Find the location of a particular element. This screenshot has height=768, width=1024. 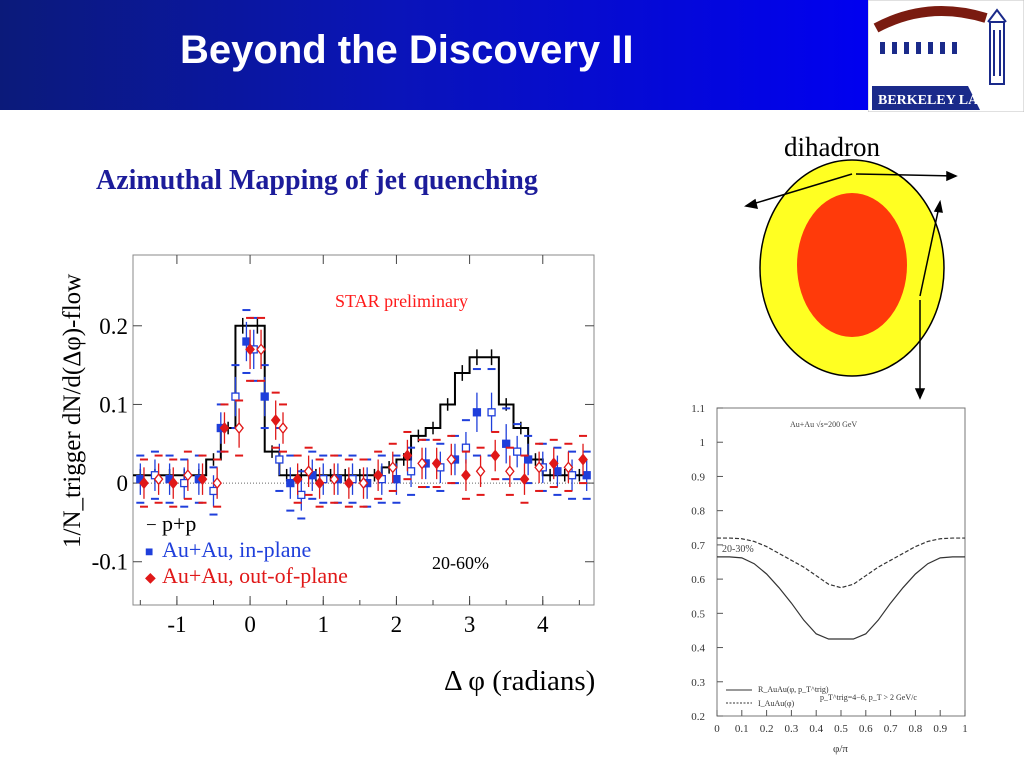

side-solid-curve is located at coordinates (841, 598).